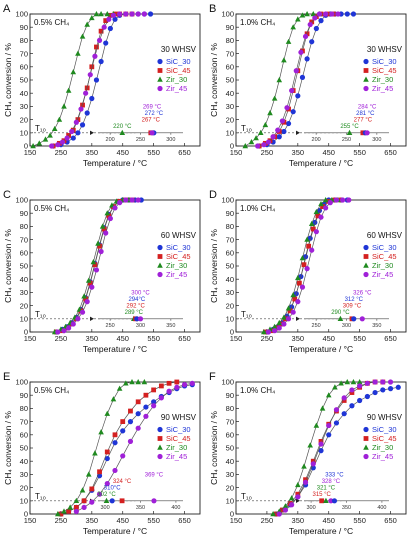 This screenshot has height=550, width=414. Describe the element at coordinates (7, 195) in the screenshot. I see `panel-letter: C` at that location.